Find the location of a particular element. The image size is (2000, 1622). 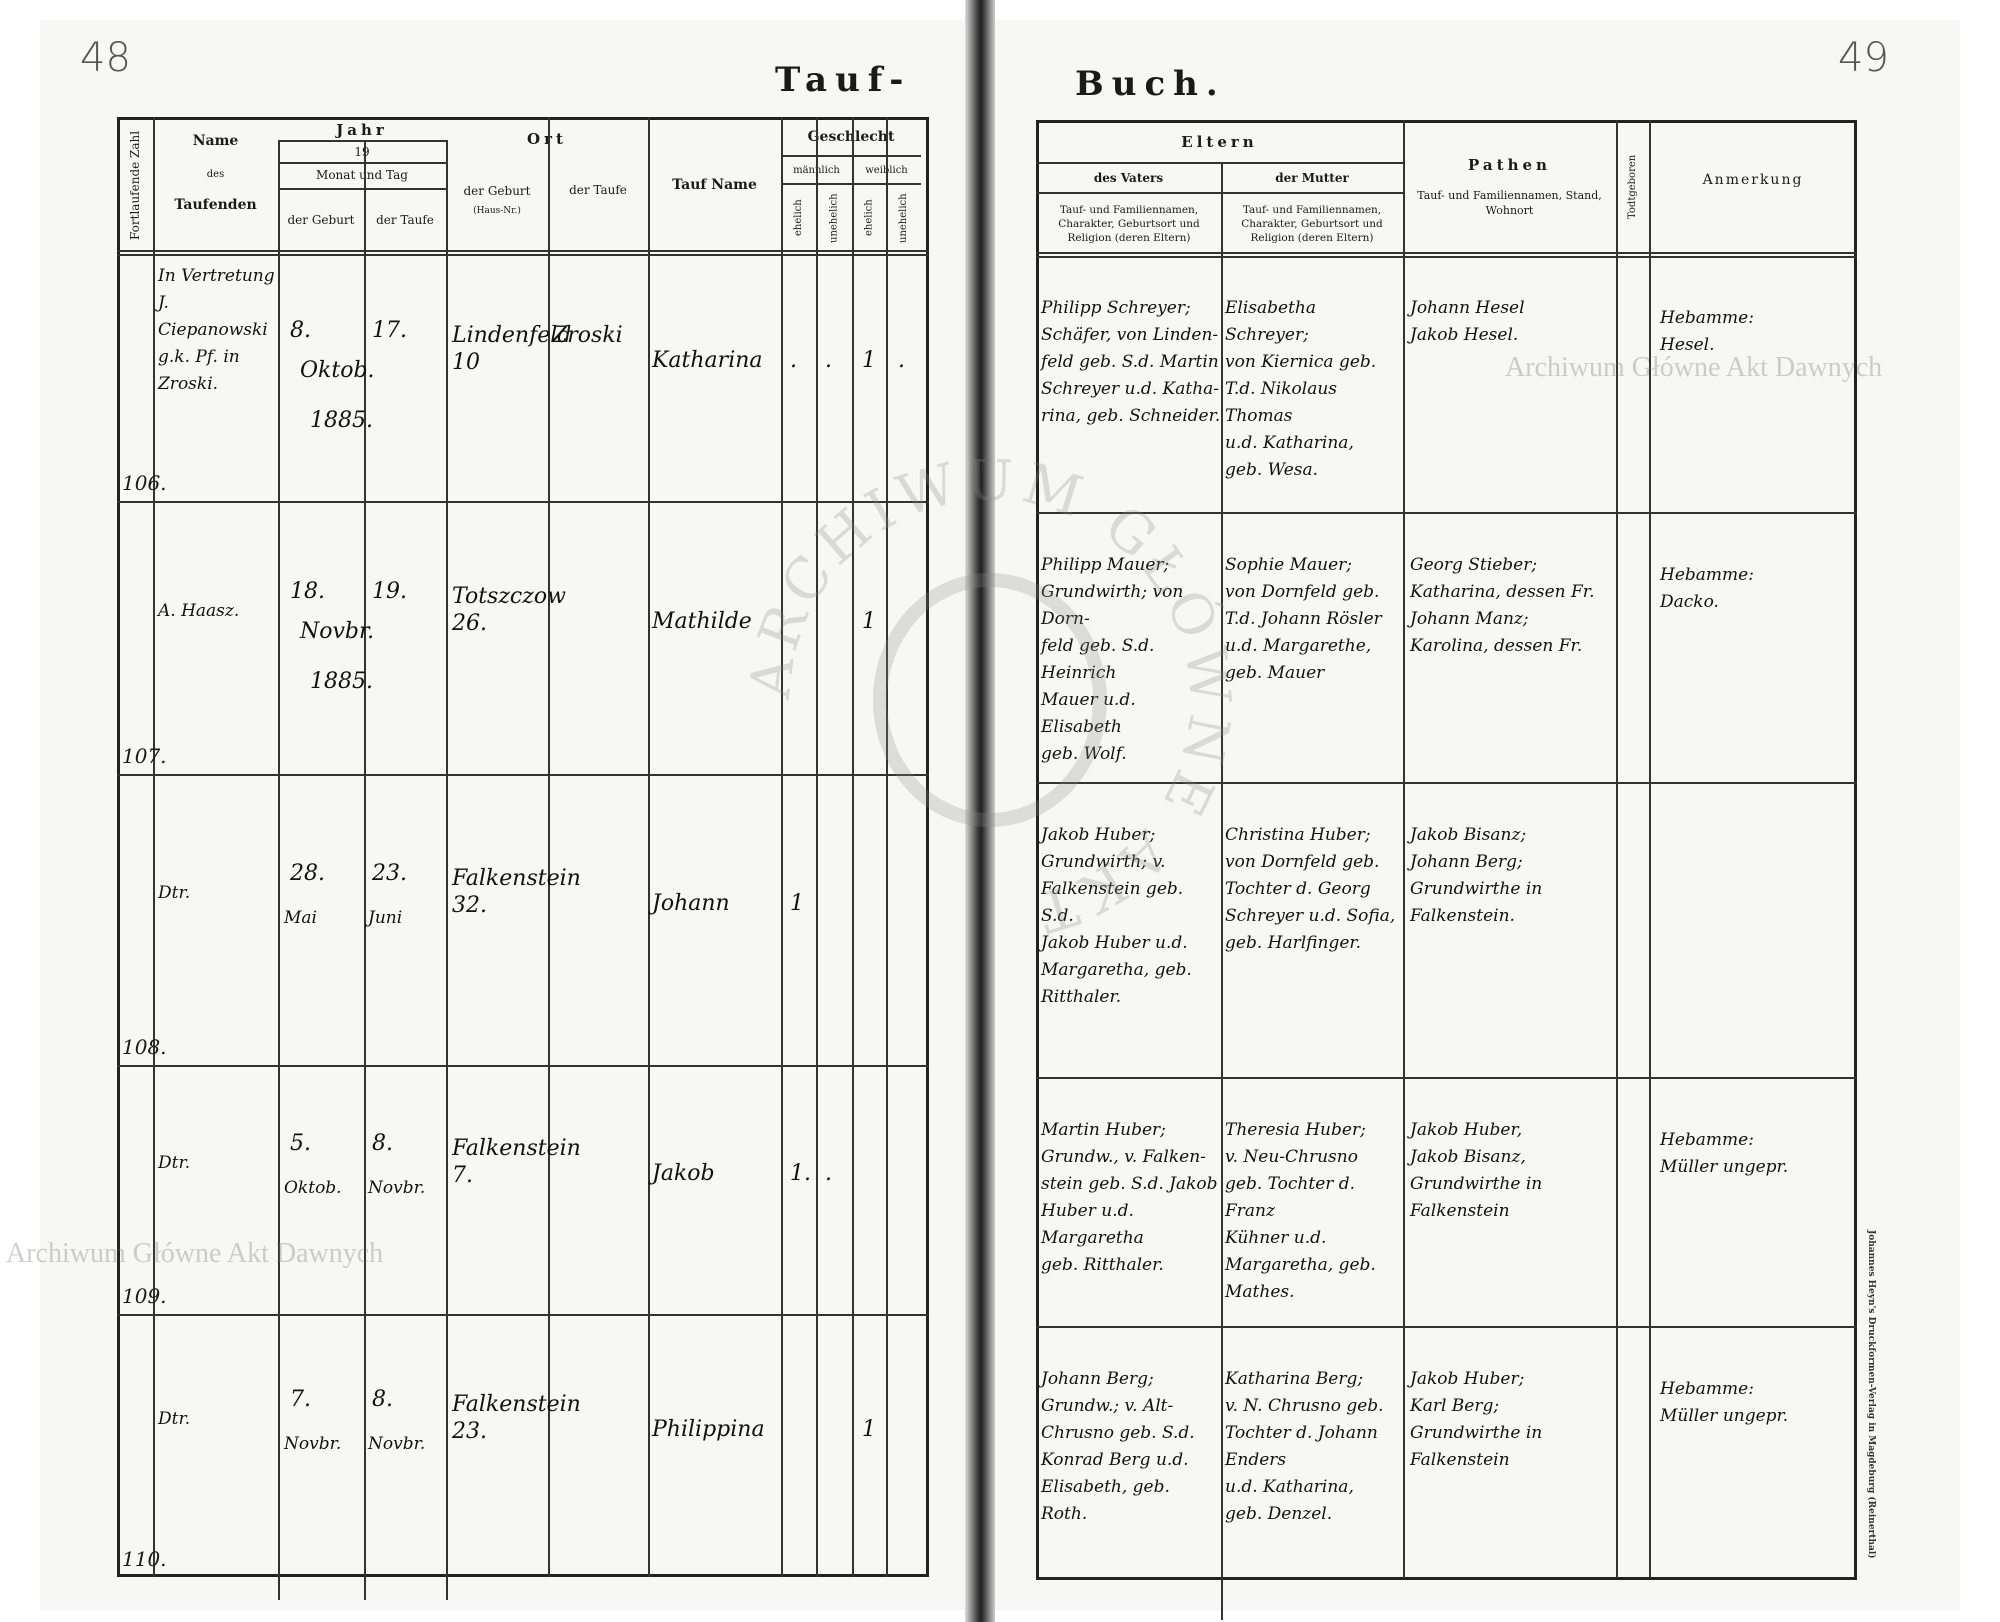

eagle-emblem-icon is located at coordinates (990, 700).